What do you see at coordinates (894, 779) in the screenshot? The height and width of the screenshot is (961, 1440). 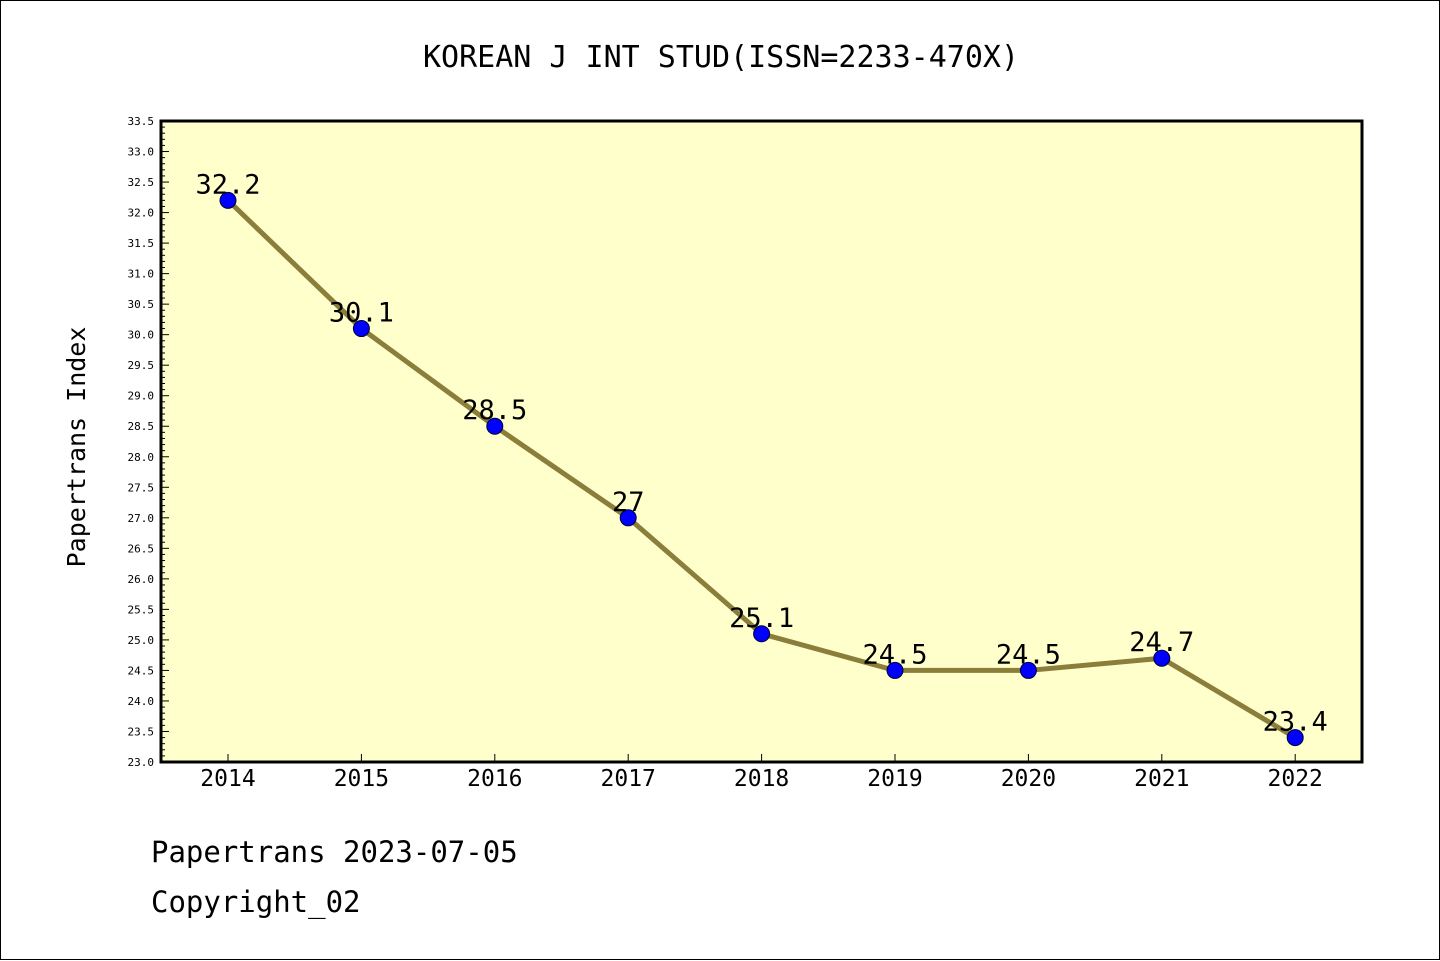 I see `x-tick-label: 2019` at bounding box center [894, 779].